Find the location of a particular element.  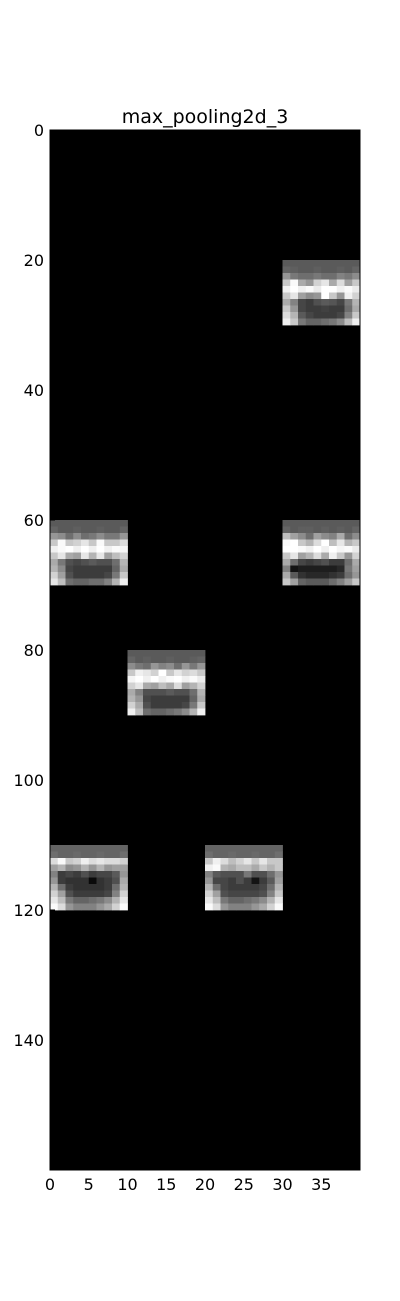

y-tick-label: 140 is located at coordinates (28, 1040).